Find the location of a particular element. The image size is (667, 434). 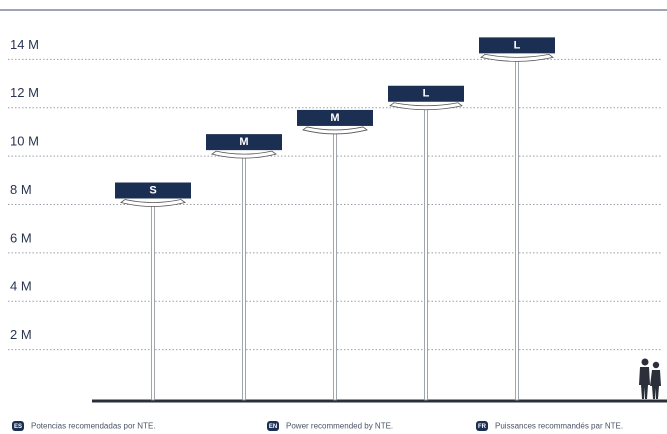

y-tick-label: 12 M is located at coordinates (24, 92).